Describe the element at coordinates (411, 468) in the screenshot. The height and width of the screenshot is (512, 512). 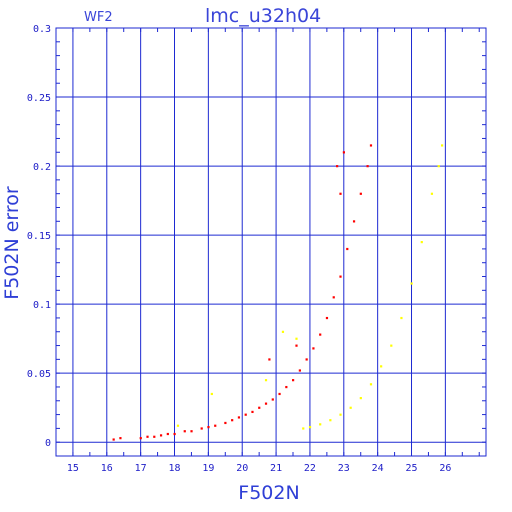
I see `x-tick-label: 25` at that location.